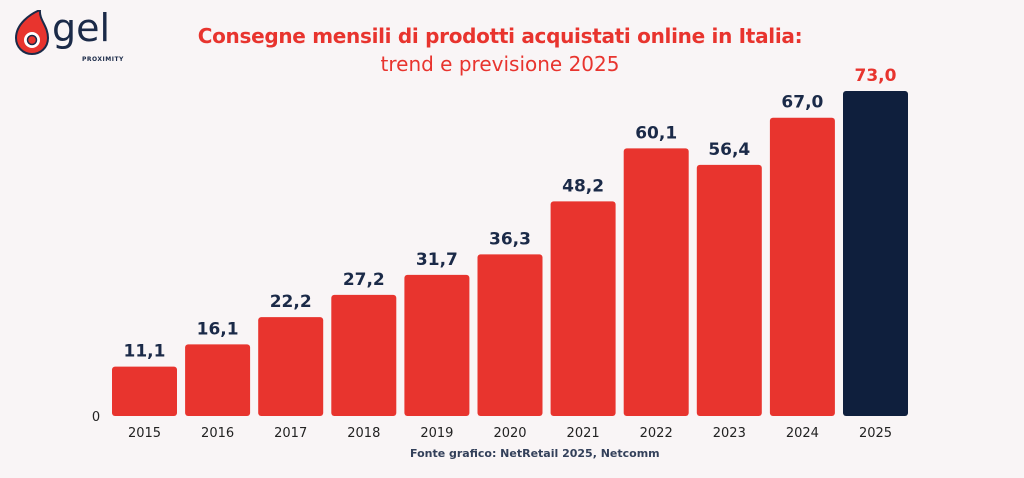 This screenshot has width=1024, height=478. I want to click on x-tick-2022: 2022, so click(656, 433).